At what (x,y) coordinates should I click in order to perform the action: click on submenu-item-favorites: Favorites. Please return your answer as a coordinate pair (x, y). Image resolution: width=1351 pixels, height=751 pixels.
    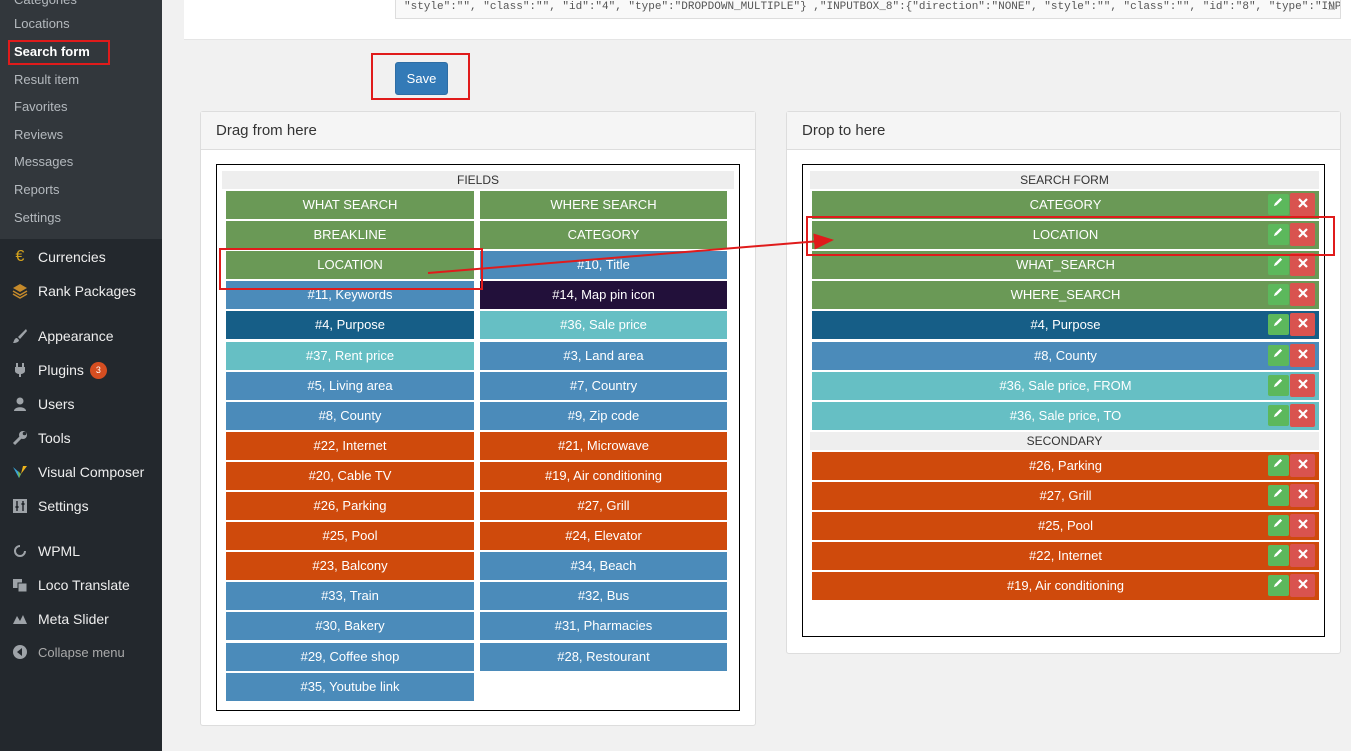
    Looking at the image, I should click on (41, 106).